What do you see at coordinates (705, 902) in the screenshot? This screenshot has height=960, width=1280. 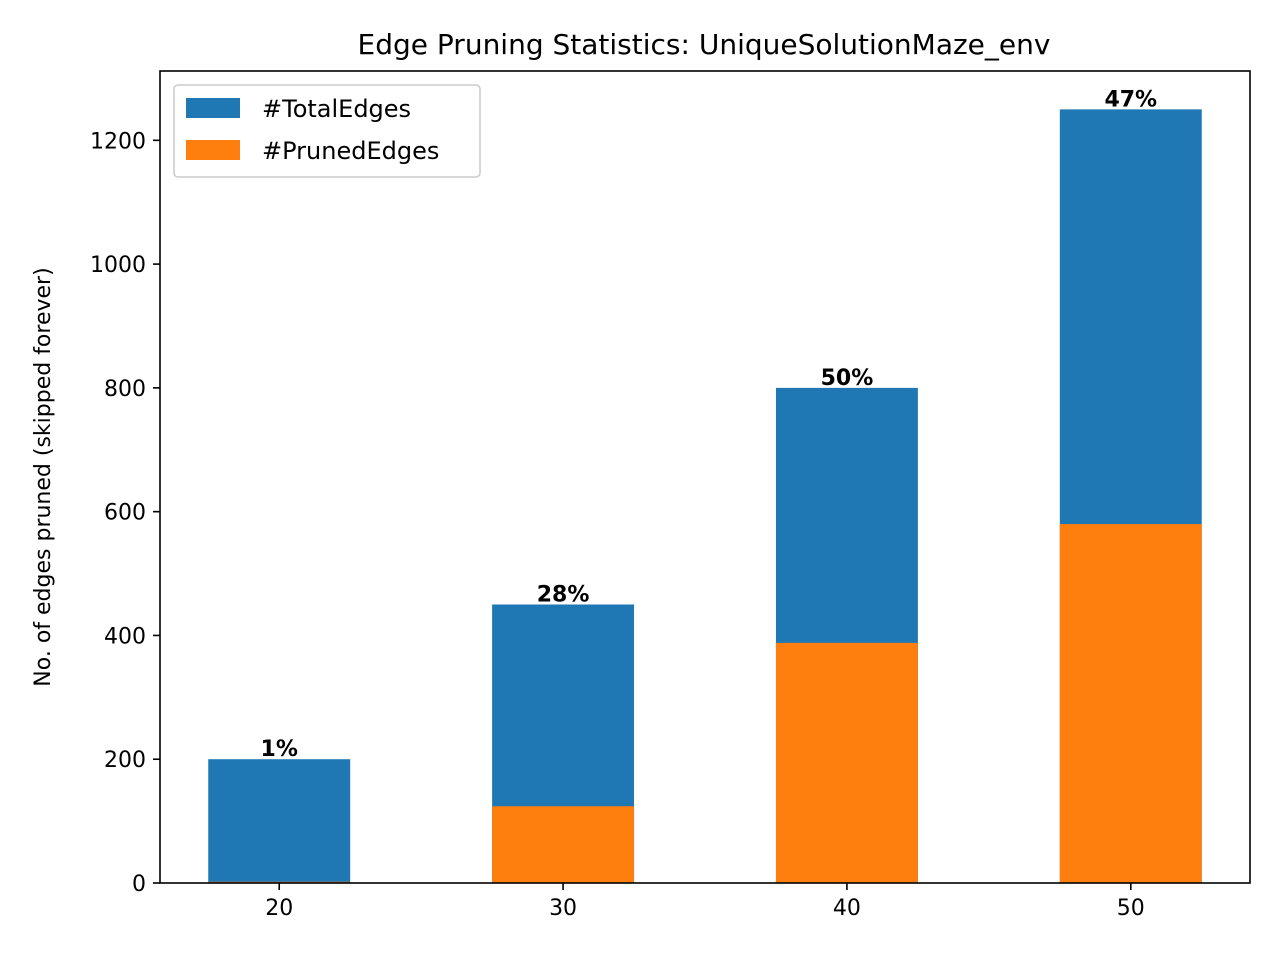 I see `x-axis: 20 30 40 50` at bounding box center [705, 902].